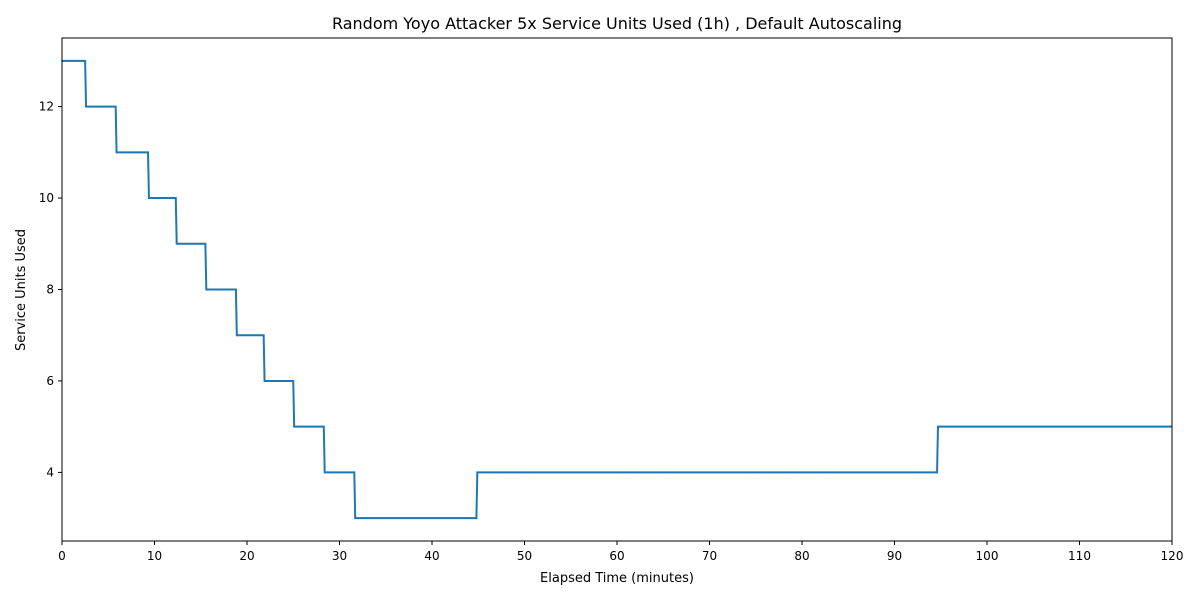 Image resolution: width=1200 pixels, height=604 pixels. Describe the element at coordinates (339, 556) in the screenshot. I see `x-tick-label: 30` at that location.